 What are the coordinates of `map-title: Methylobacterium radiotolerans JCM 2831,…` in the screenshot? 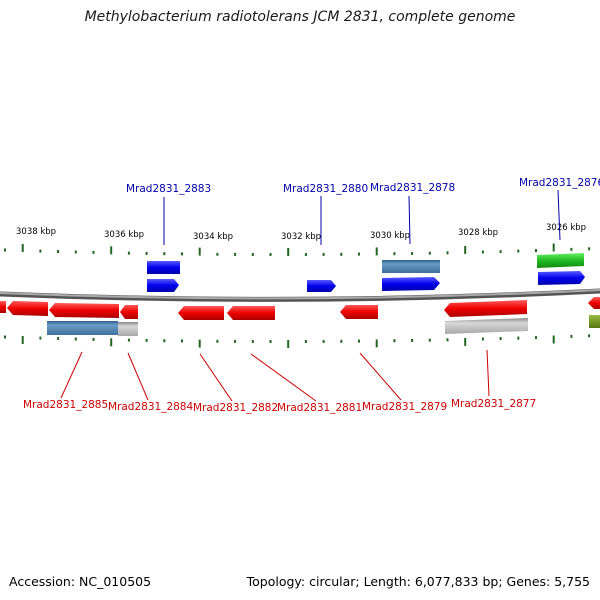 It's located at (300, 17).